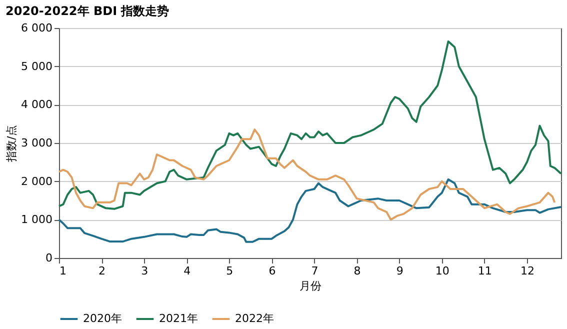 The height and width of the screenshot is (329, 567). What do you see at coordinates (11, 144) in the screenshot?
I see `y-axis-title: 指数/点` at bounding box center [11, 144].